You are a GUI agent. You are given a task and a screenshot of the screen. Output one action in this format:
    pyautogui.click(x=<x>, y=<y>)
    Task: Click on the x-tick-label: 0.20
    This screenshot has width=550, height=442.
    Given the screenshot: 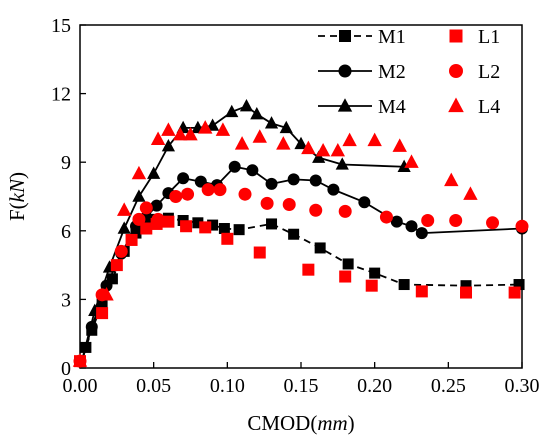 What is the action you would take?
    pyautogui.click(x=374, y=386)
    